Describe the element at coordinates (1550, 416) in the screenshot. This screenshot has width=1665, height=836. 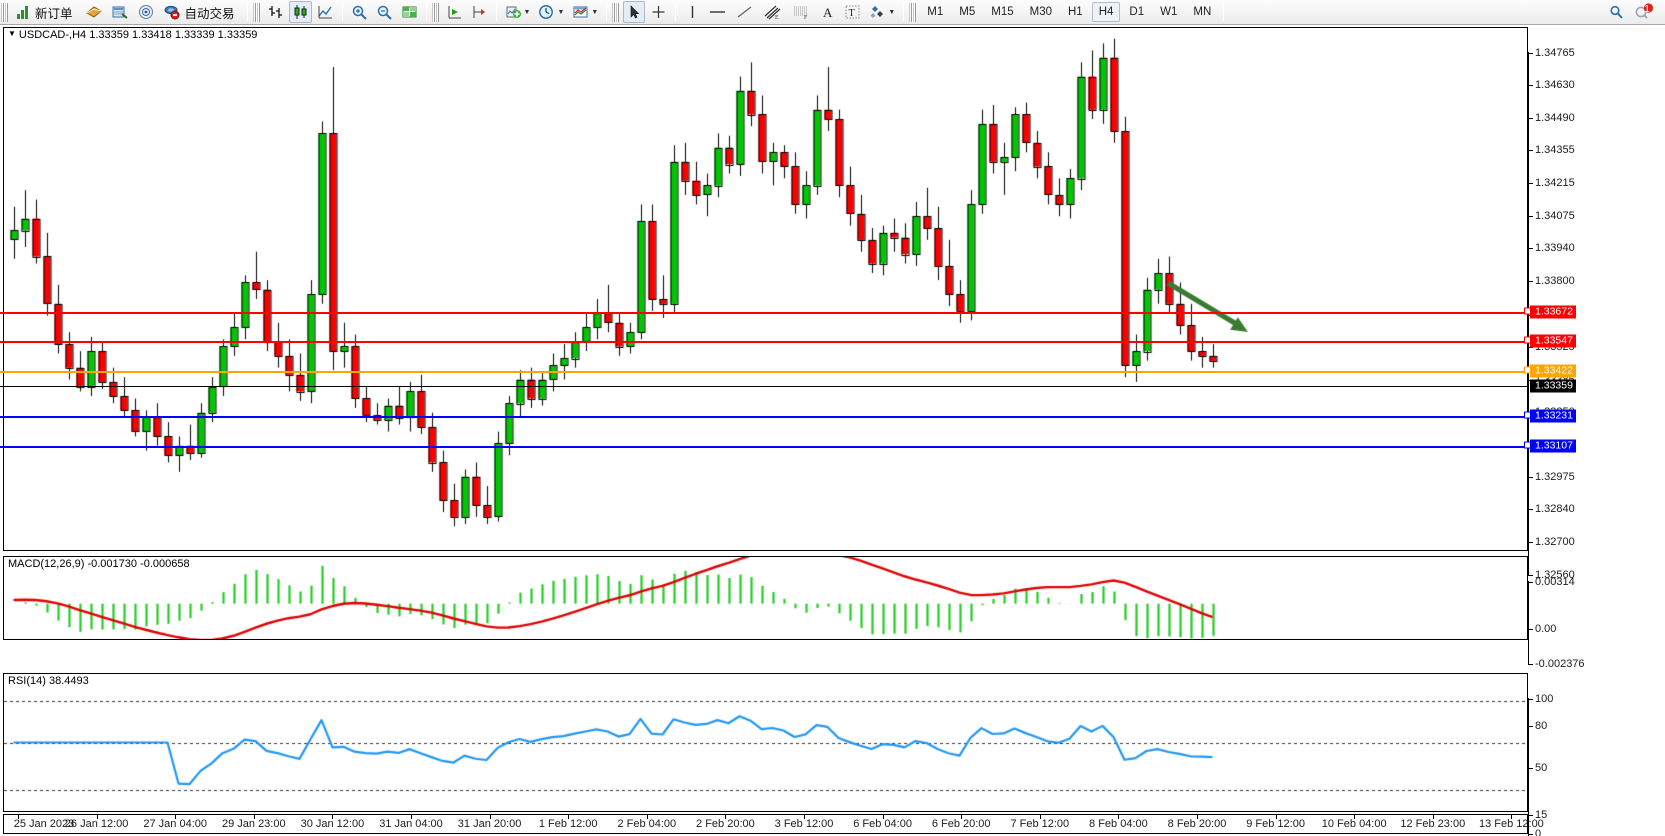
I see `price-tag-support-1: 1.33231` at that location.